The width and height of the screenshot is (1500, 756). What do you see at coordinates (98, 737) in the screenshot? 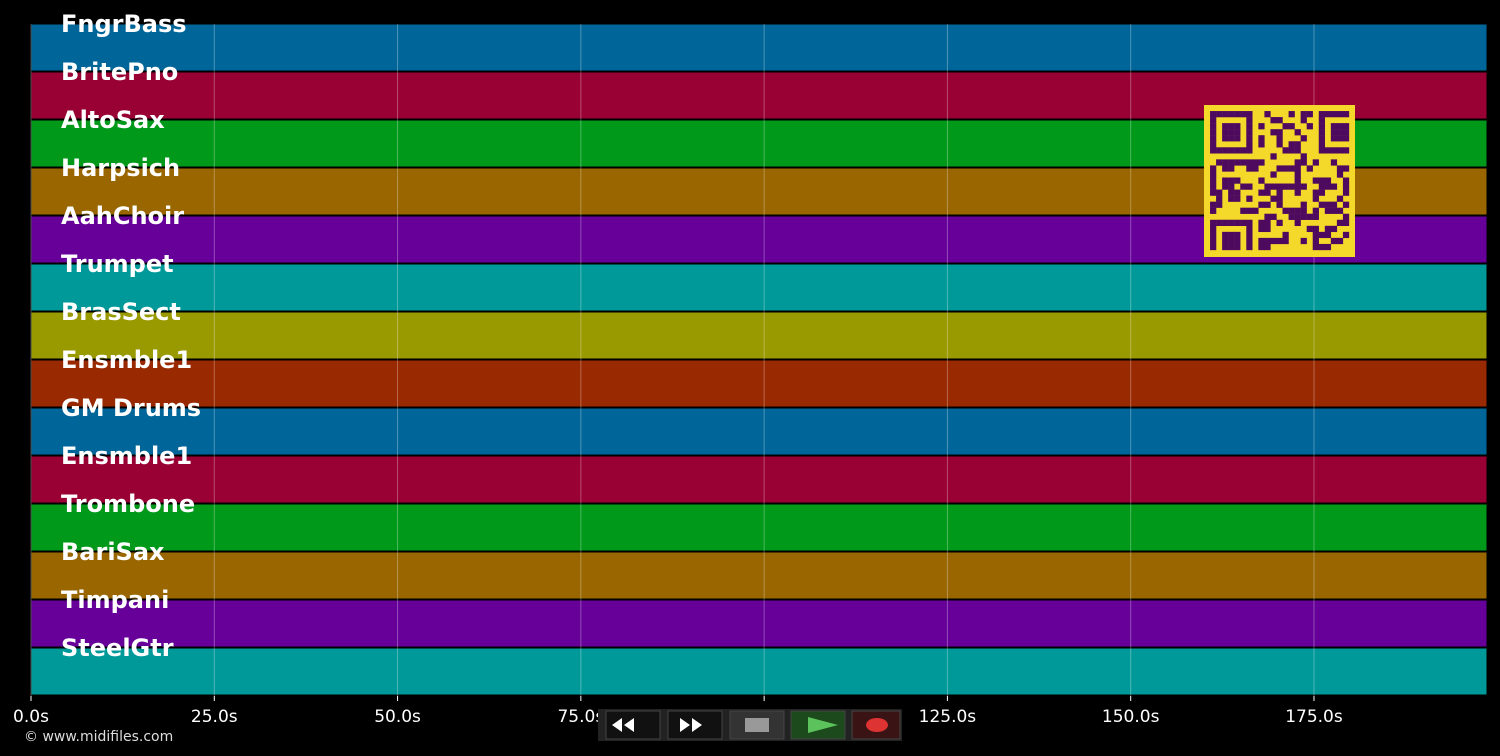
I see `copyright: © www.midifiles.com` at bounding box center [98, 737].